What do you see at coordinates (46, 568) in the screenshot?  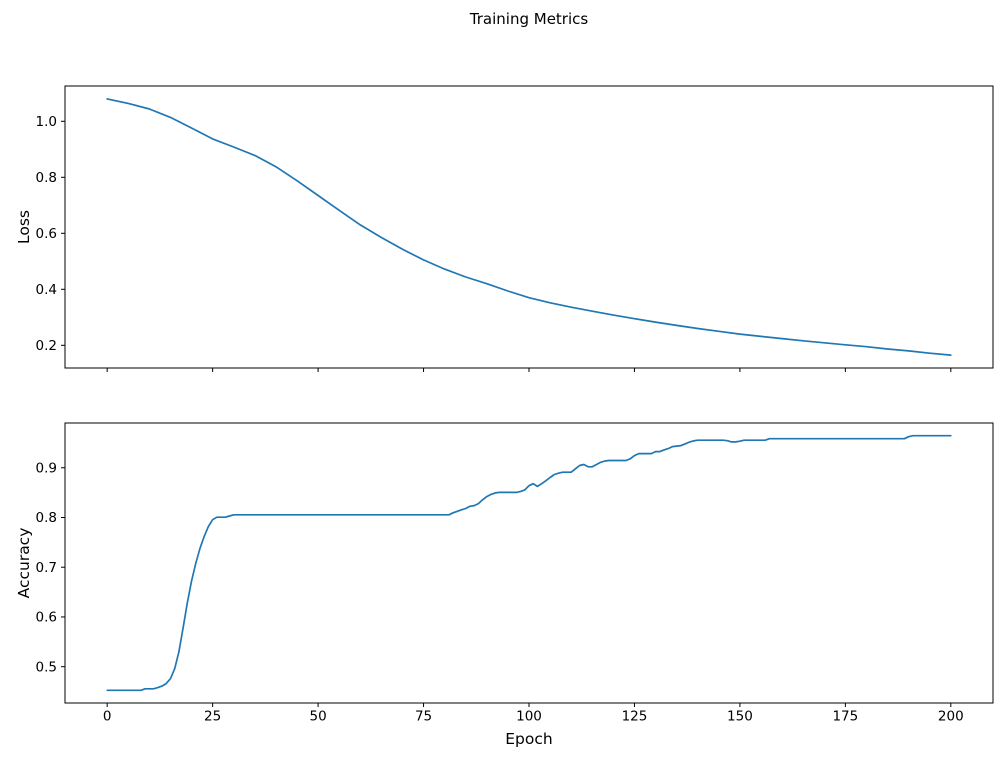 I see `accuracy-y-tick-label-2: 0.7` at bounding box center [46, 568].